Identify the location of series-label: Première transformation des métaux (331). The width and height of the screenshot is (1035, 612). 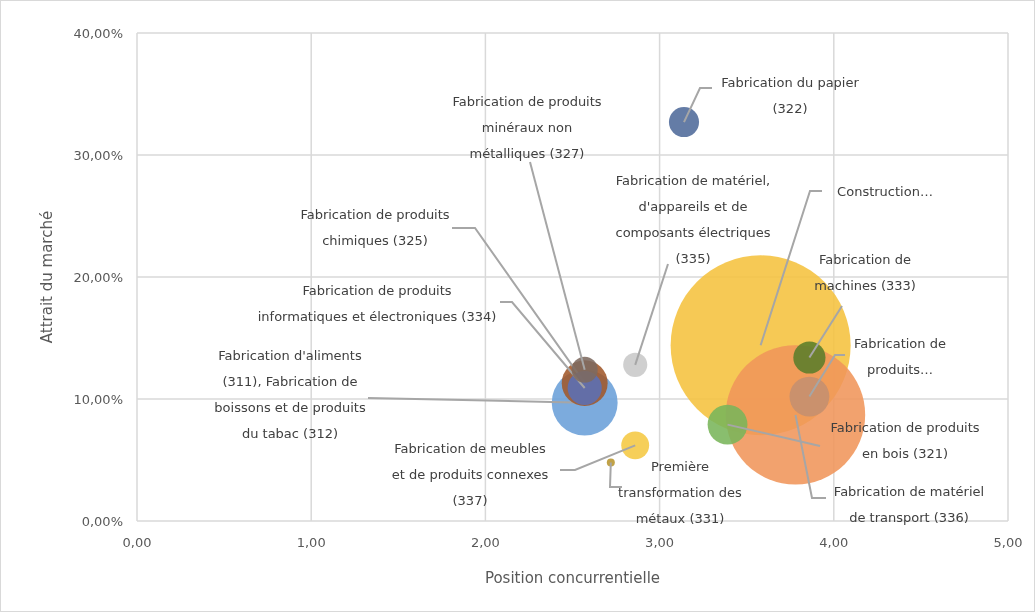
(680, 492).